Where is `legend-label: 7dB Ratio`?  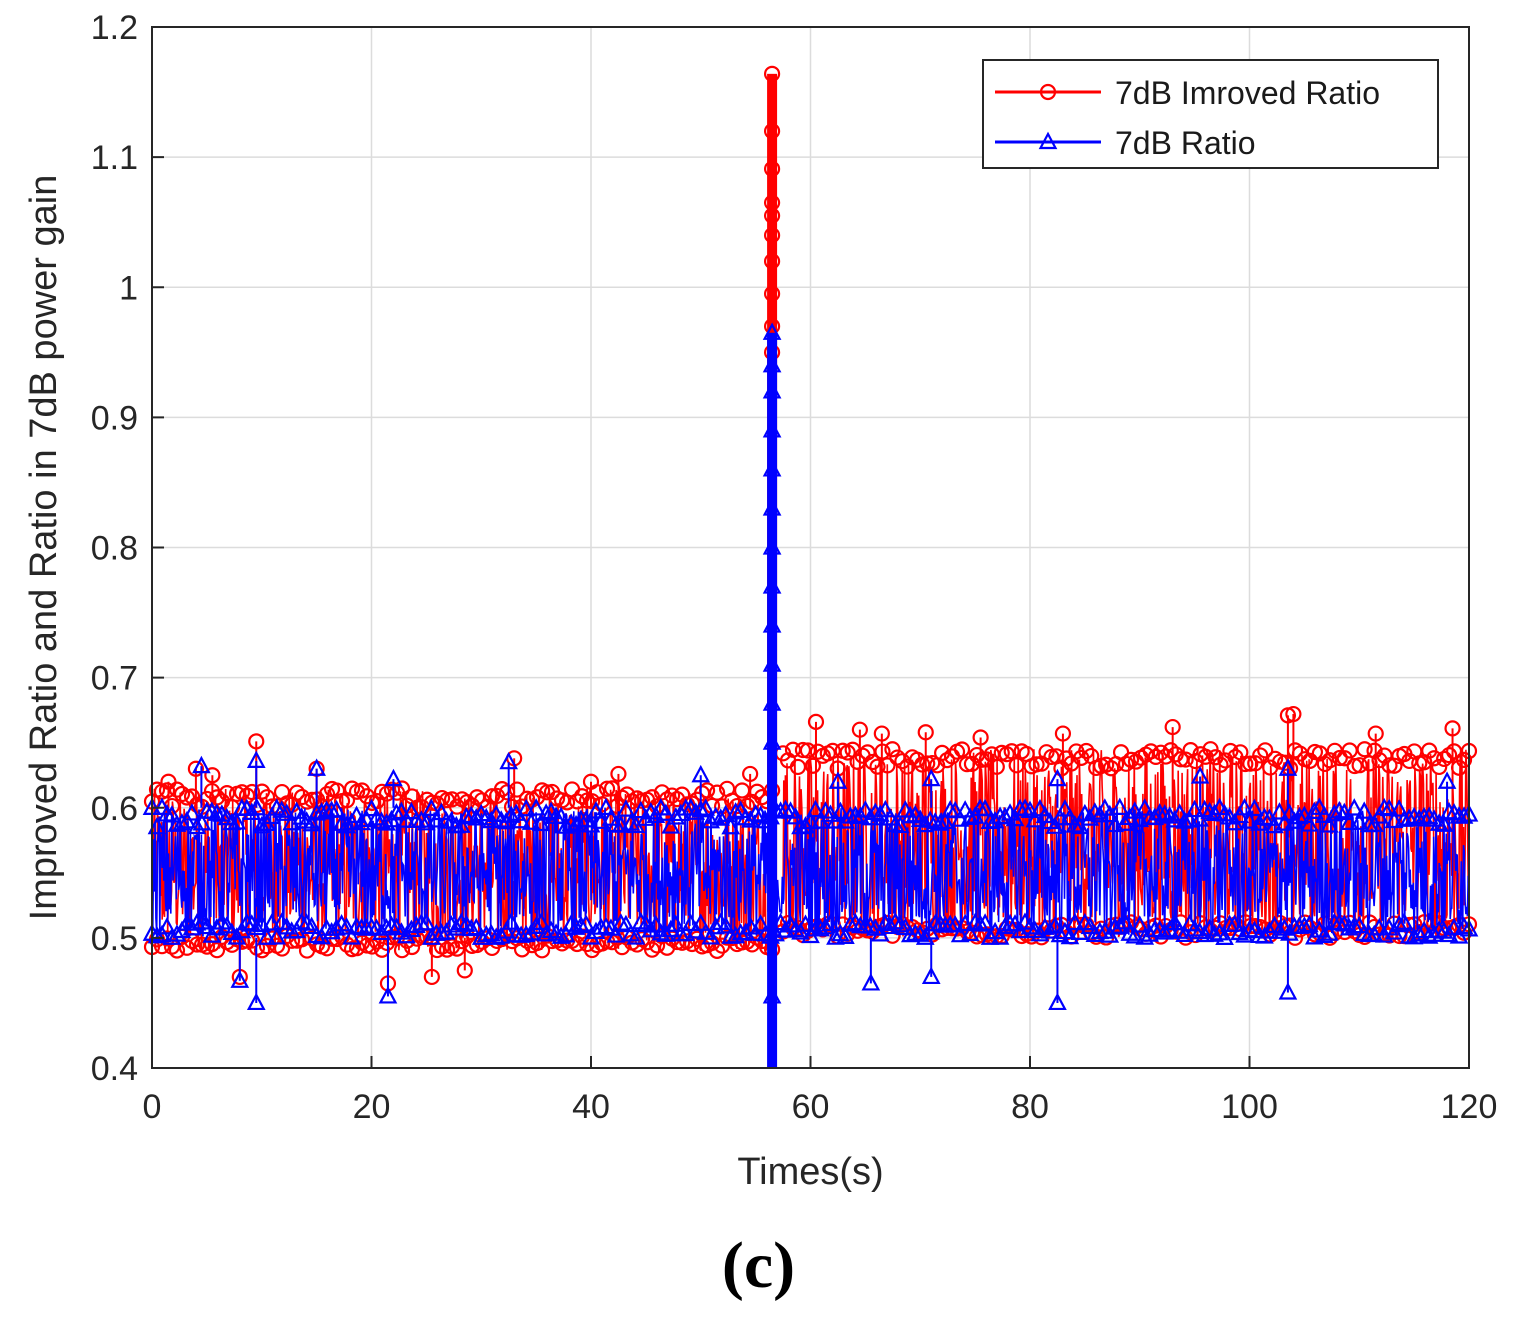
legend-label: 7dB Ratio is located at coordinates (1185, 143).